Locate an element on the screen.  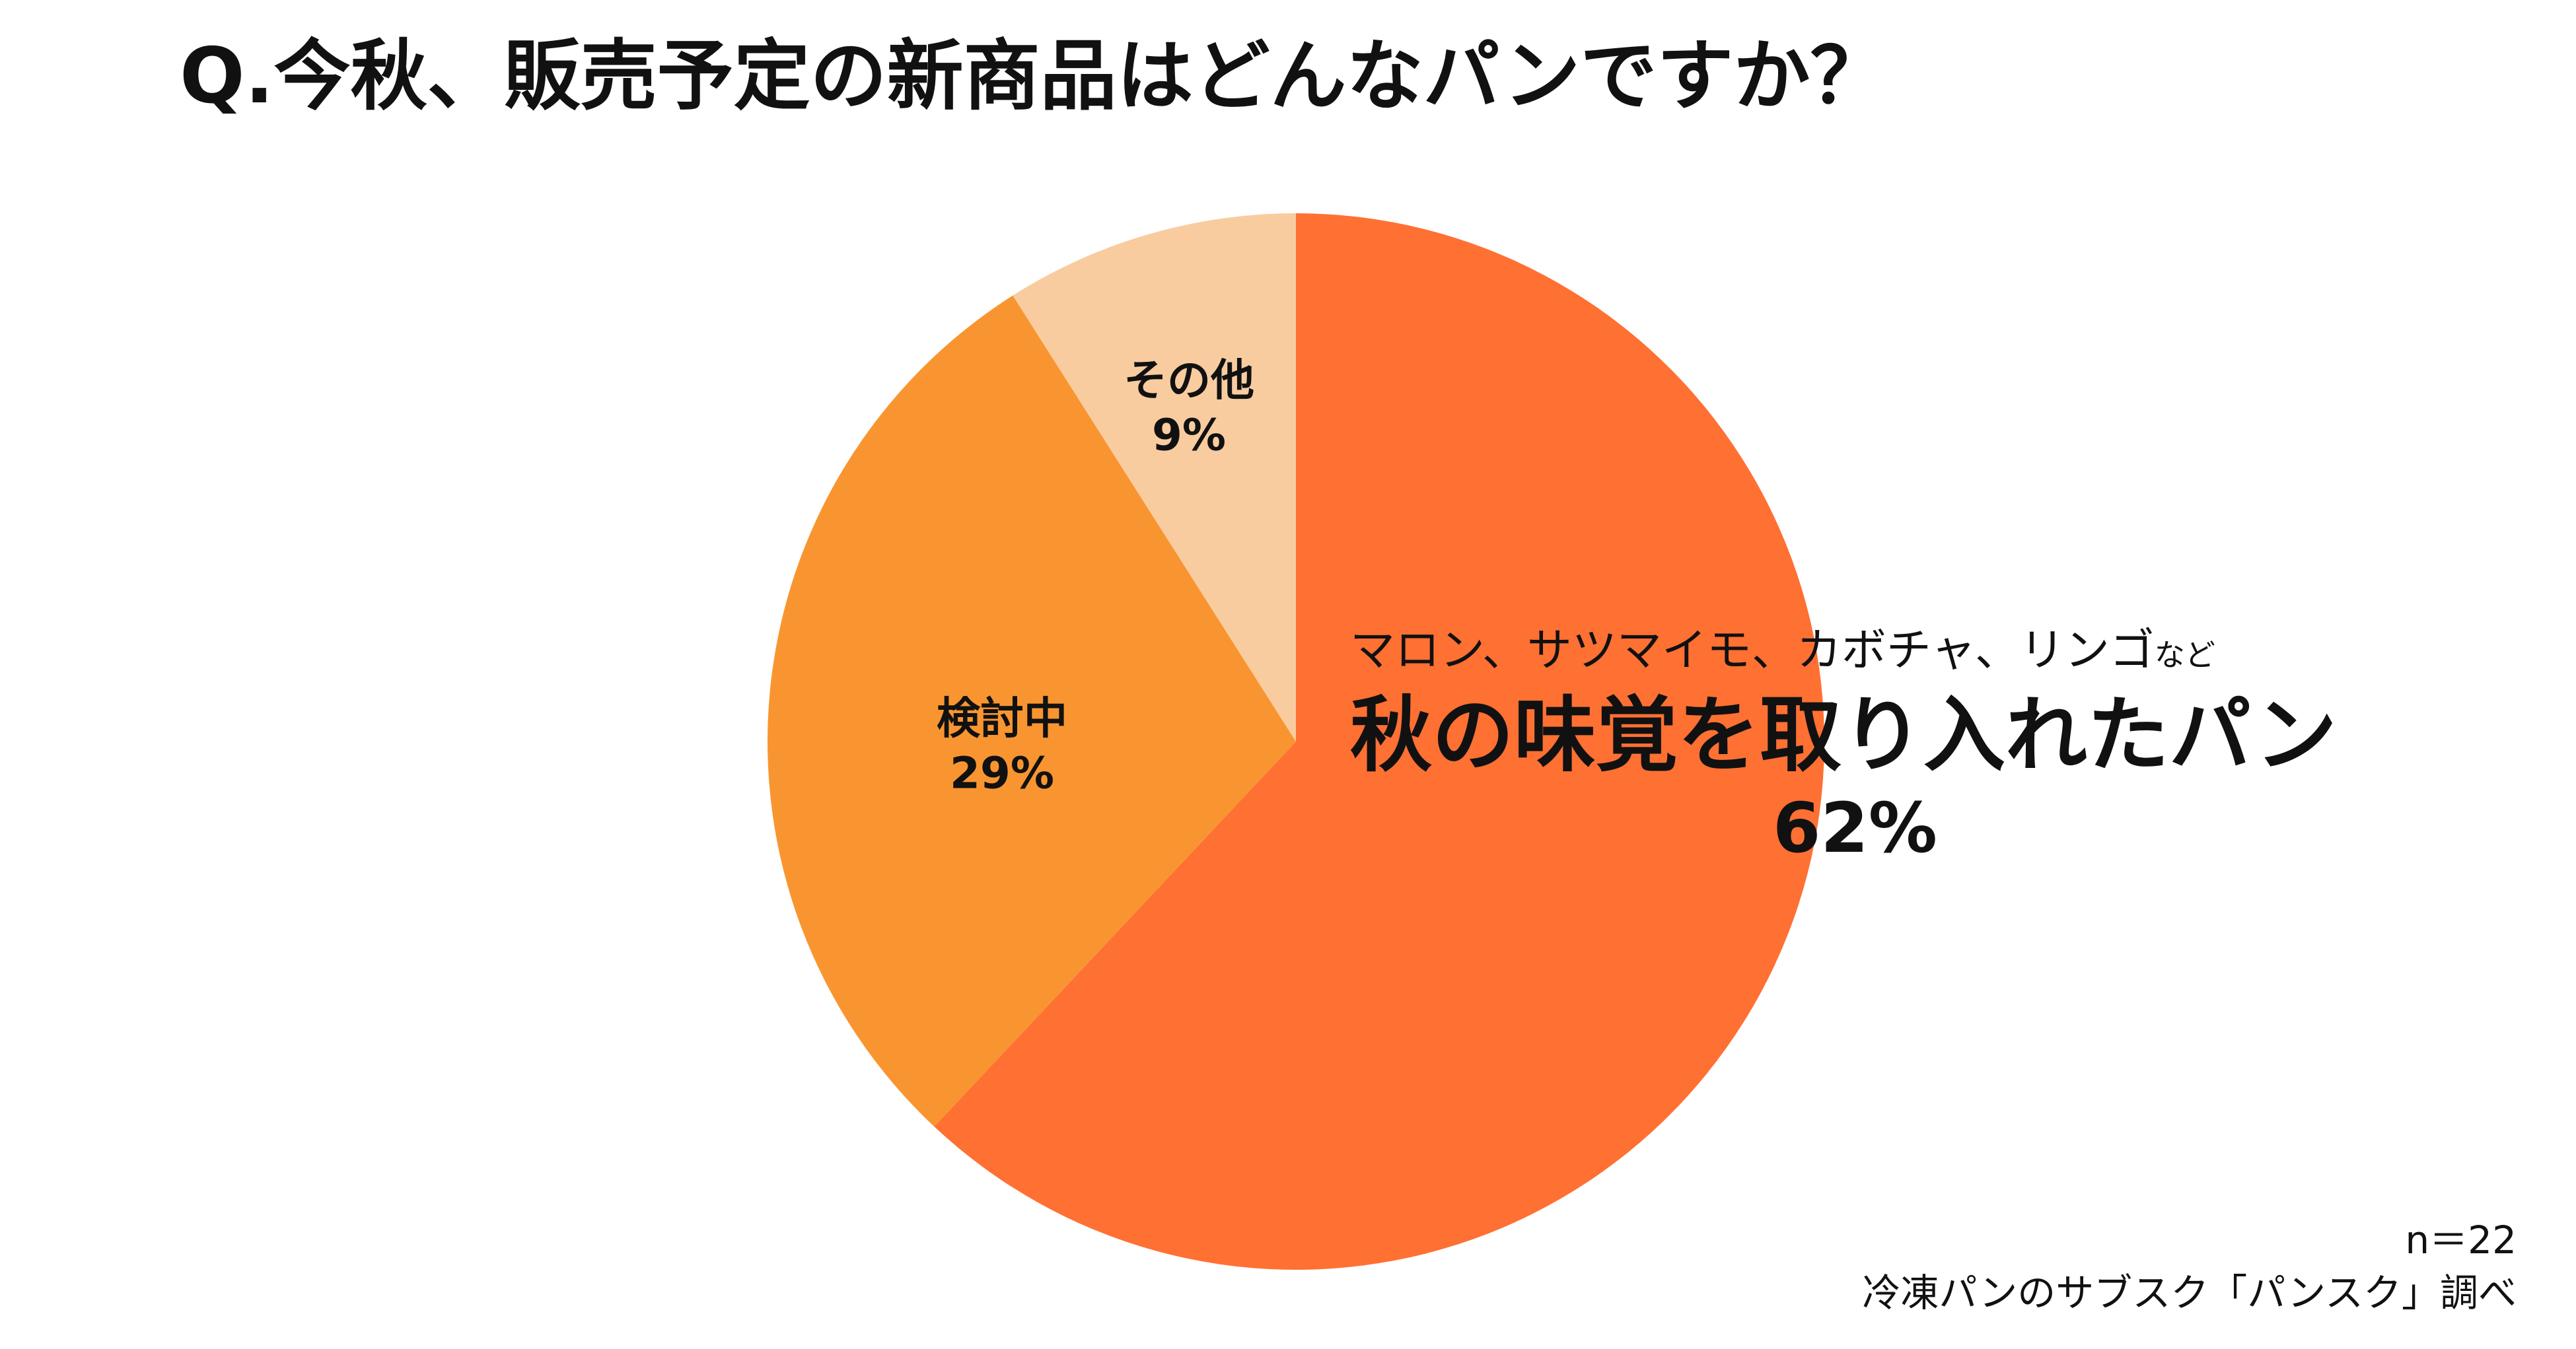
pie-slice-other is located at coordinates (1155, 477).